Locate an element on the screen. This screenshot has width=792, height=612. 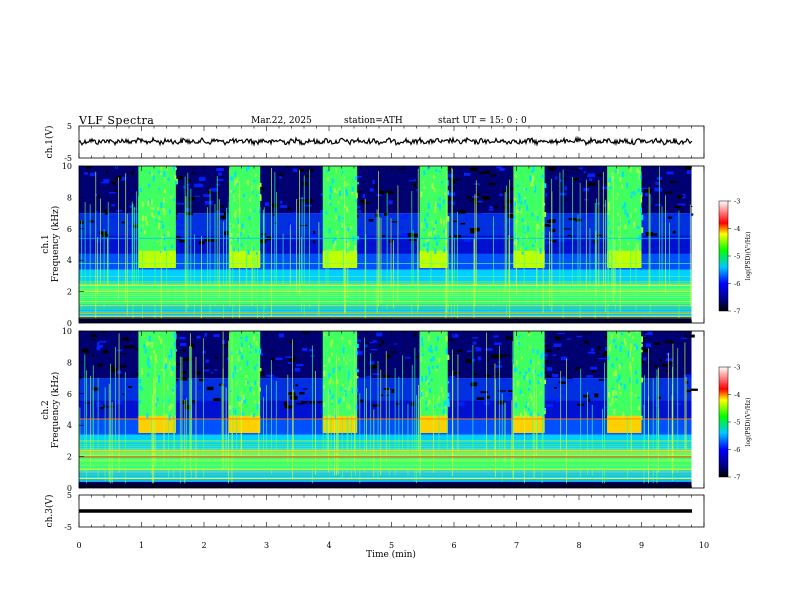
x-tick-label: 8 is located at coordinates (578, 545).